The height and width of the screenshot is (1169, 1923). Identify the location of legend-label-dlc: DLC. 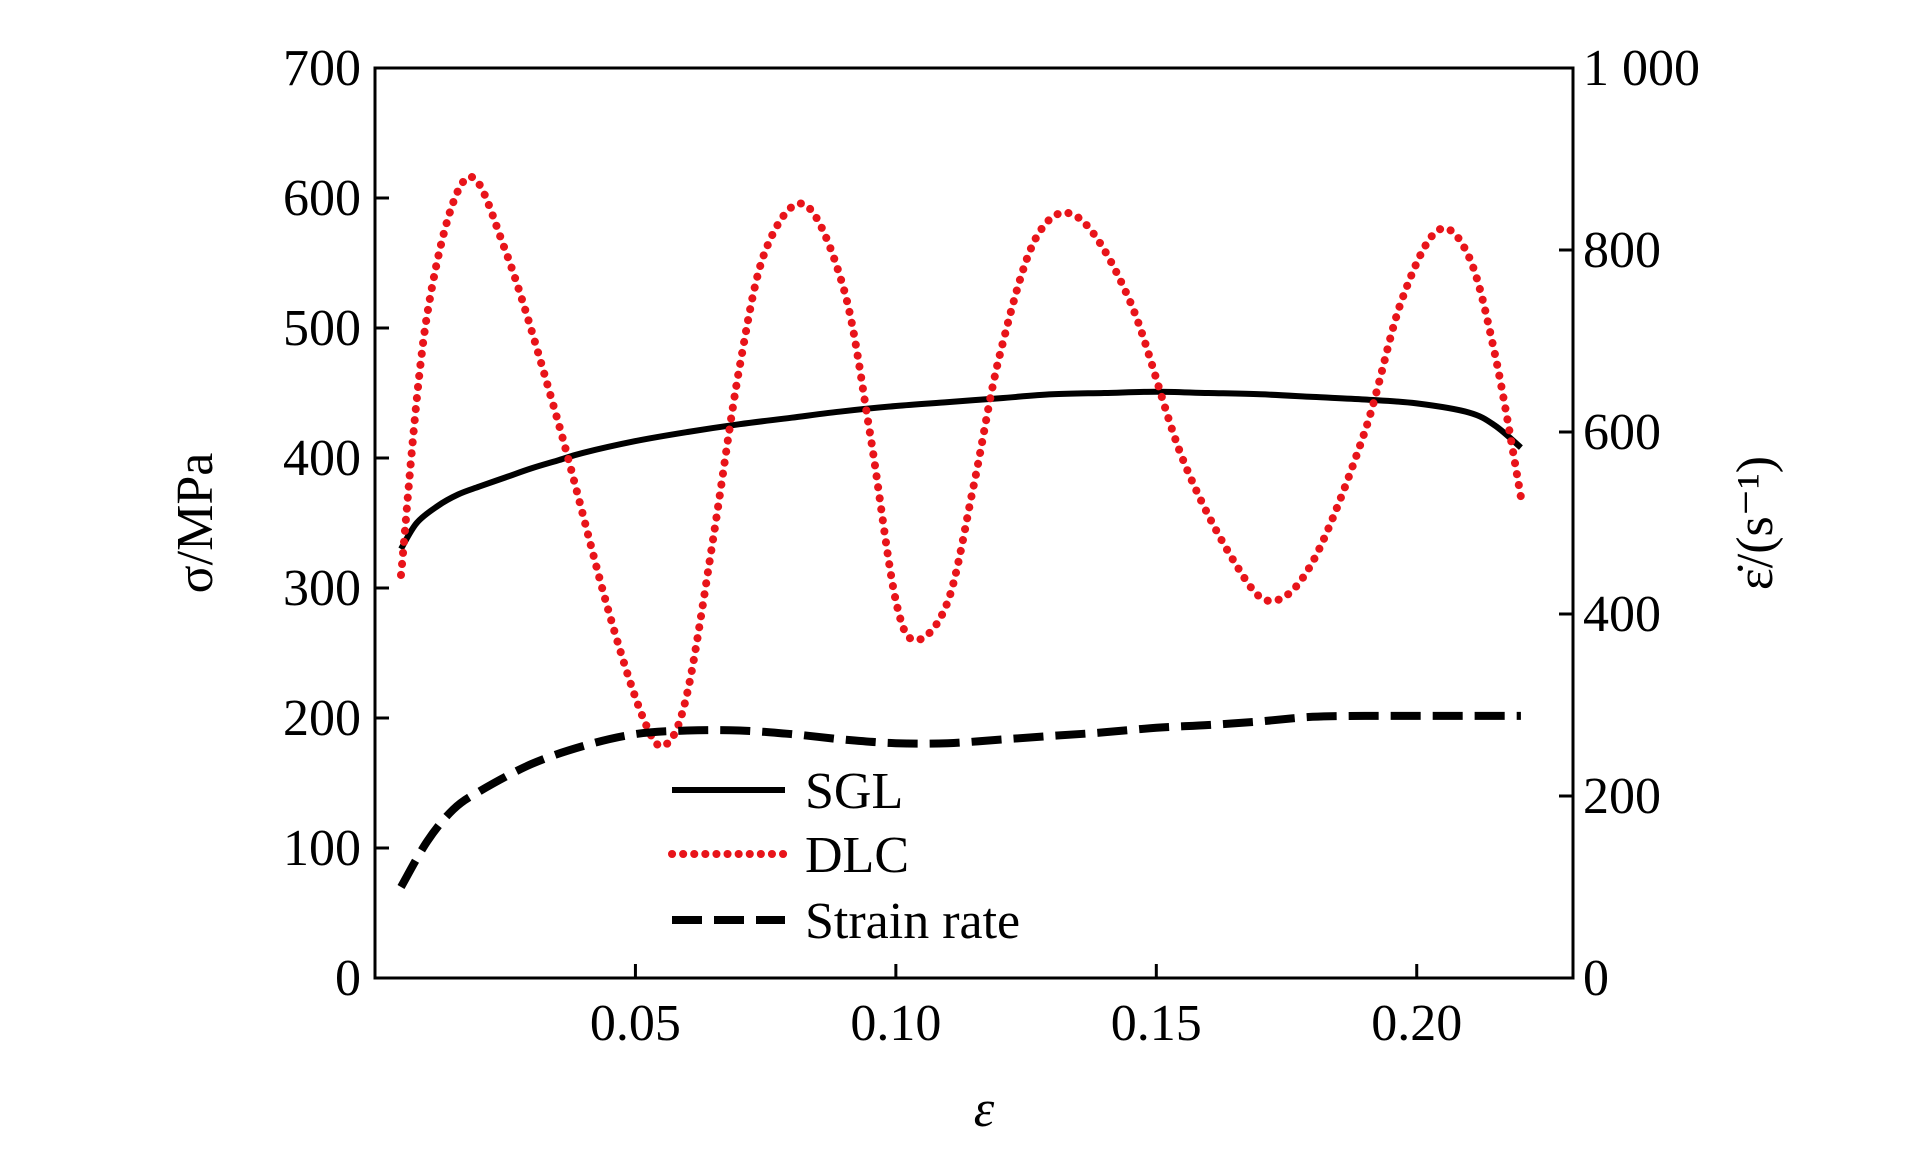
(857, 855).